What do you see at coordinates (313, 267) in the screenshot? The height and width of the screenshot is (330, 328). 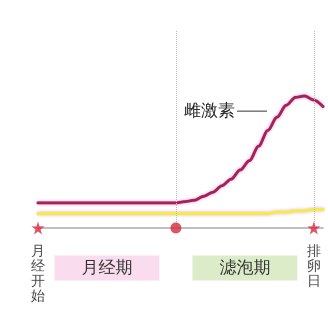 I see `x-tick-label: 排卵日` at bounding box center [313, 267].